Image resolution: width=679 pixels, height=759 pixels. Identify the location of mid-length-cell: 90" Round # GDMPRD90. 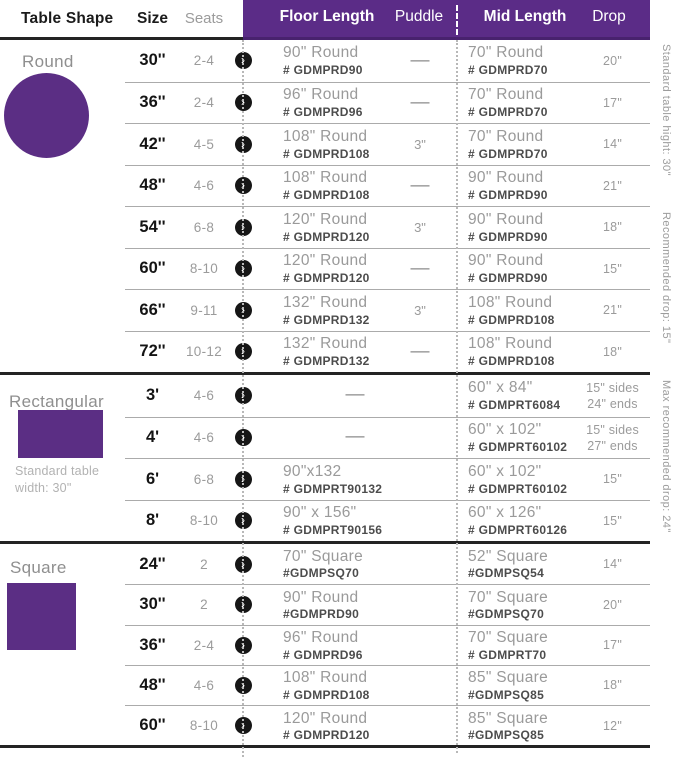
(513, 227).